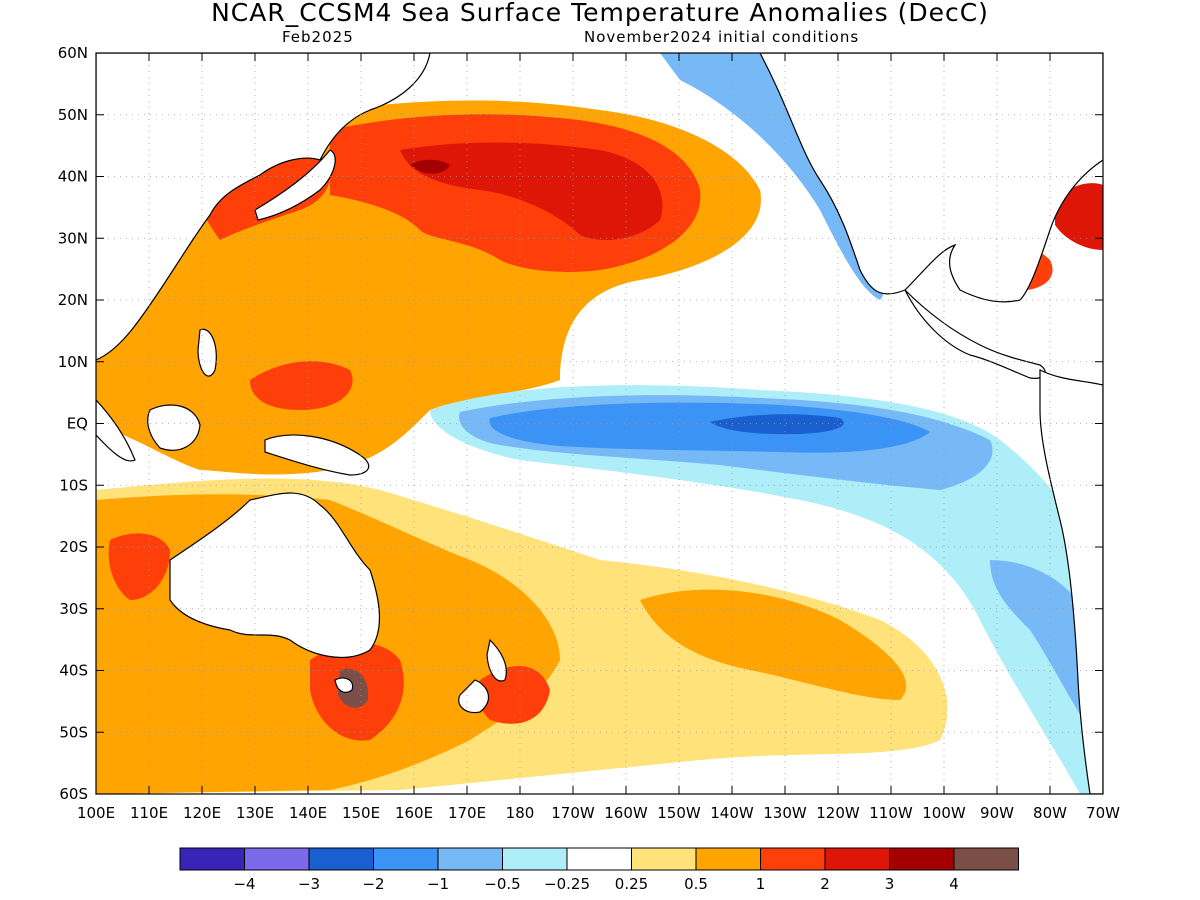 This screenshot has height=900, width=1200. I want to click on latitude-label: 60S, so click(73, 794).